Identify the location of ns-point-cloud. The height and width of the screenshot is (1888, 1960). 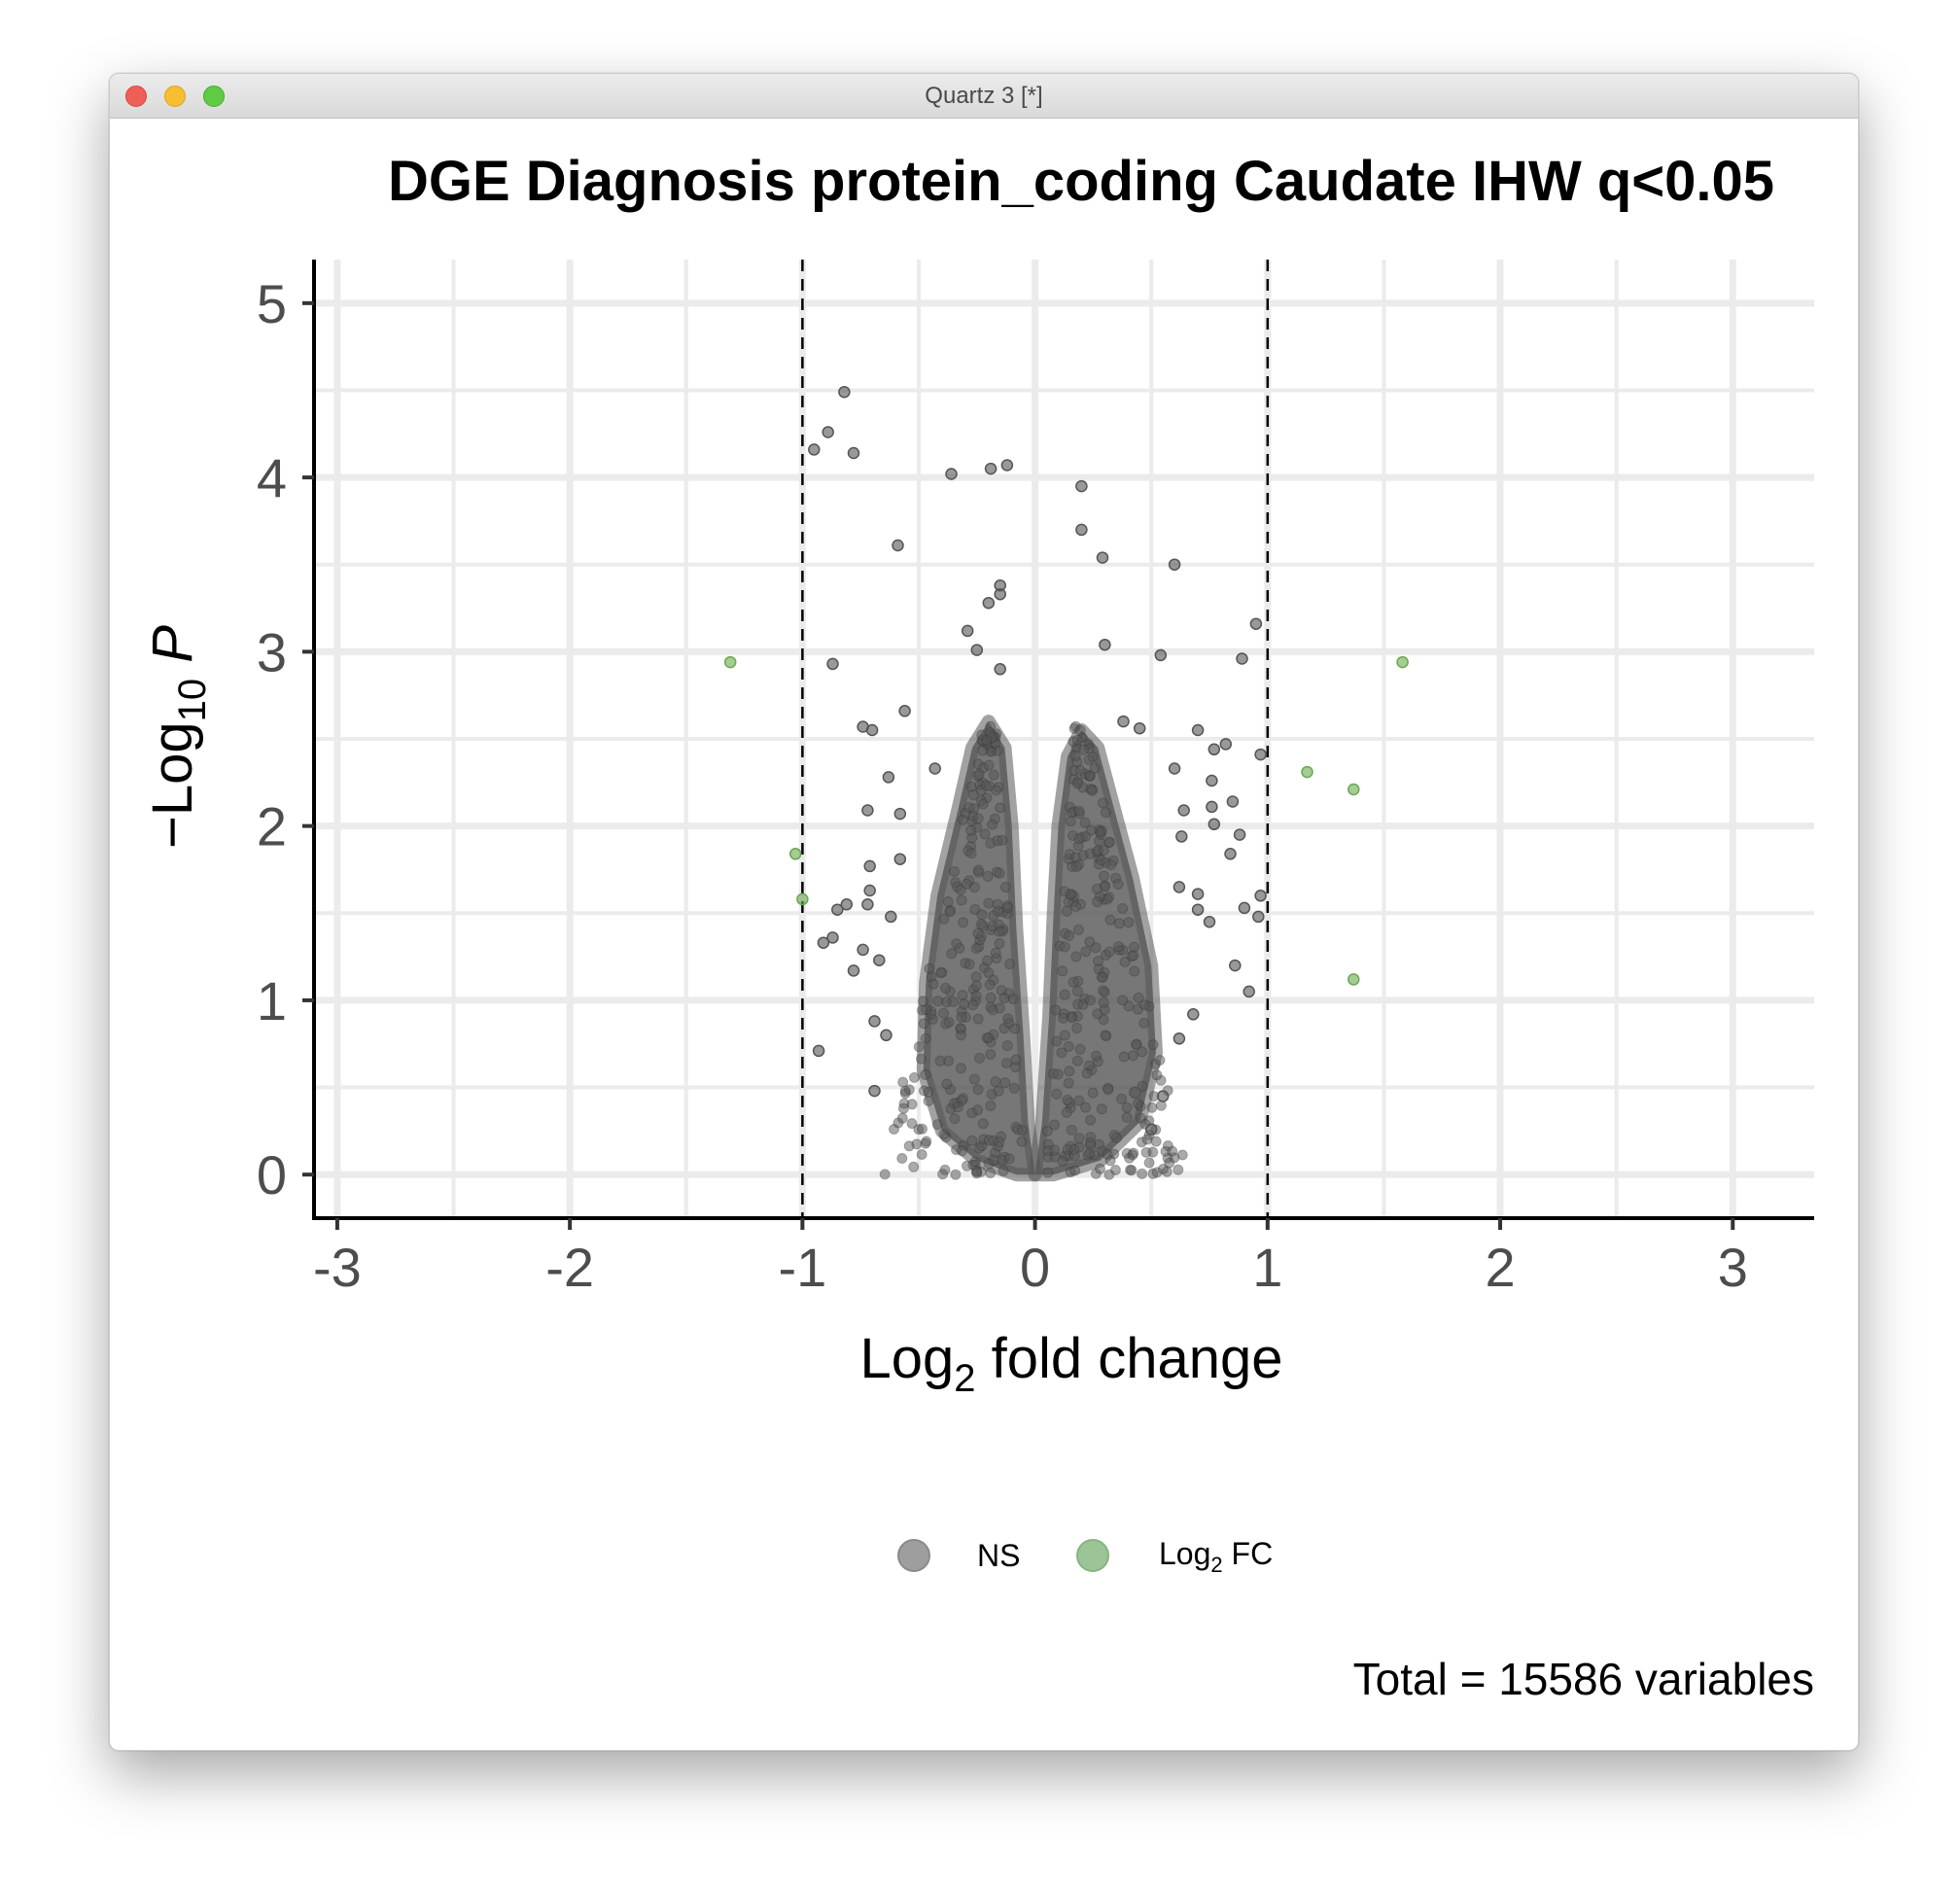
(1033, 948).